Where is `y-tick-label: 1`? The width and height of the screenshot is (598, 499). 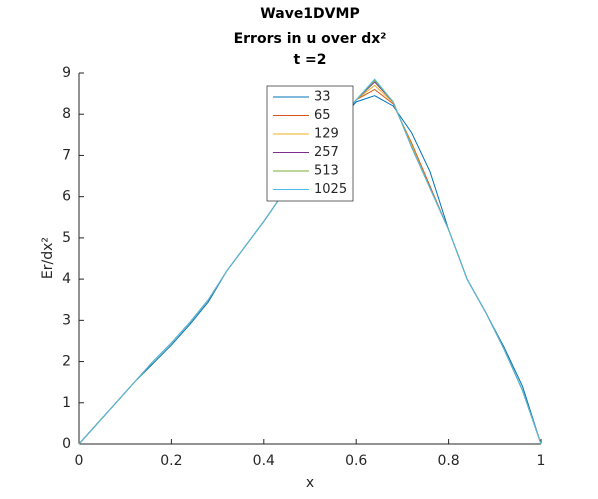
y-tick-label: 1 is located at coordinates (66, 403).